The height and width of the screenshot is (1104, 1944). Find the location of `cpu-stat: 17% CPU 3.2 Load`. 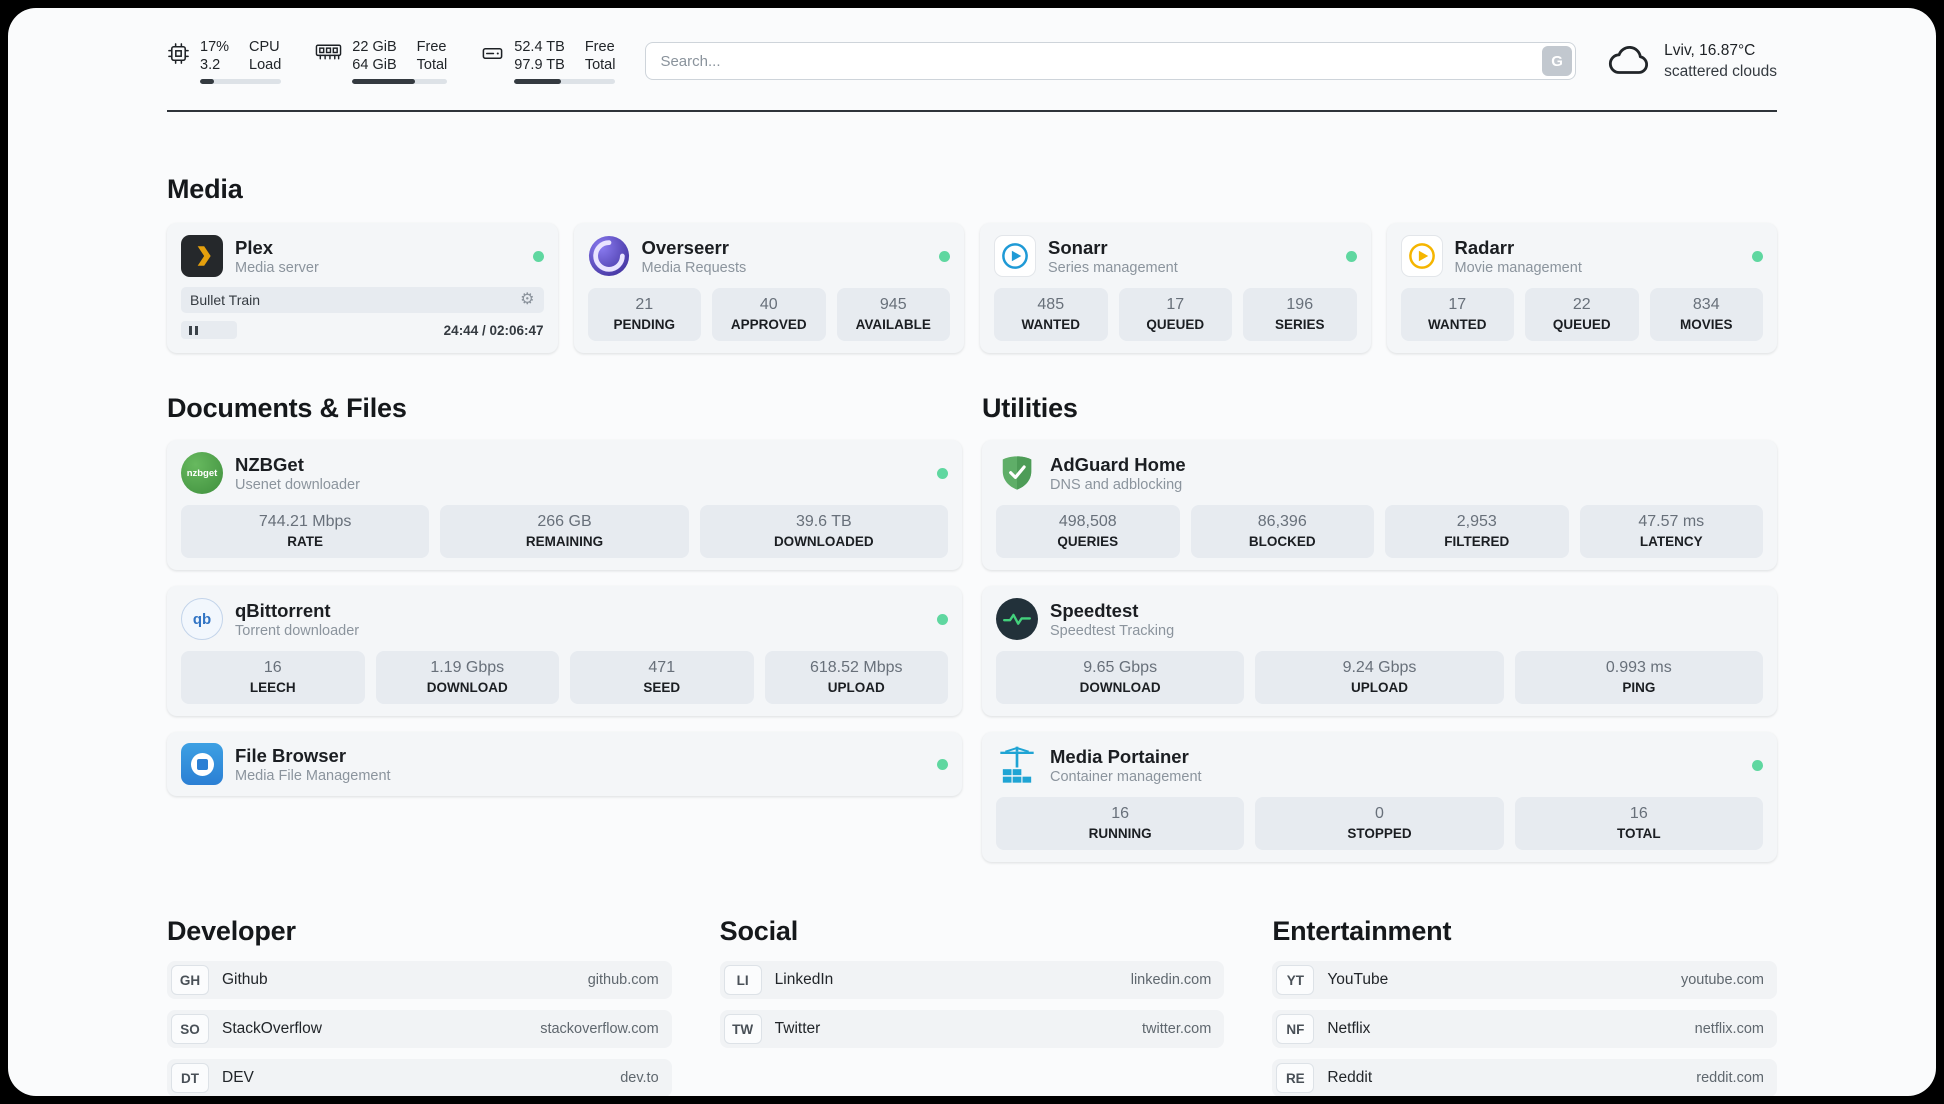

cpu-stat: 17% CPU 3.2 Load is located at coordinates (224, 61).